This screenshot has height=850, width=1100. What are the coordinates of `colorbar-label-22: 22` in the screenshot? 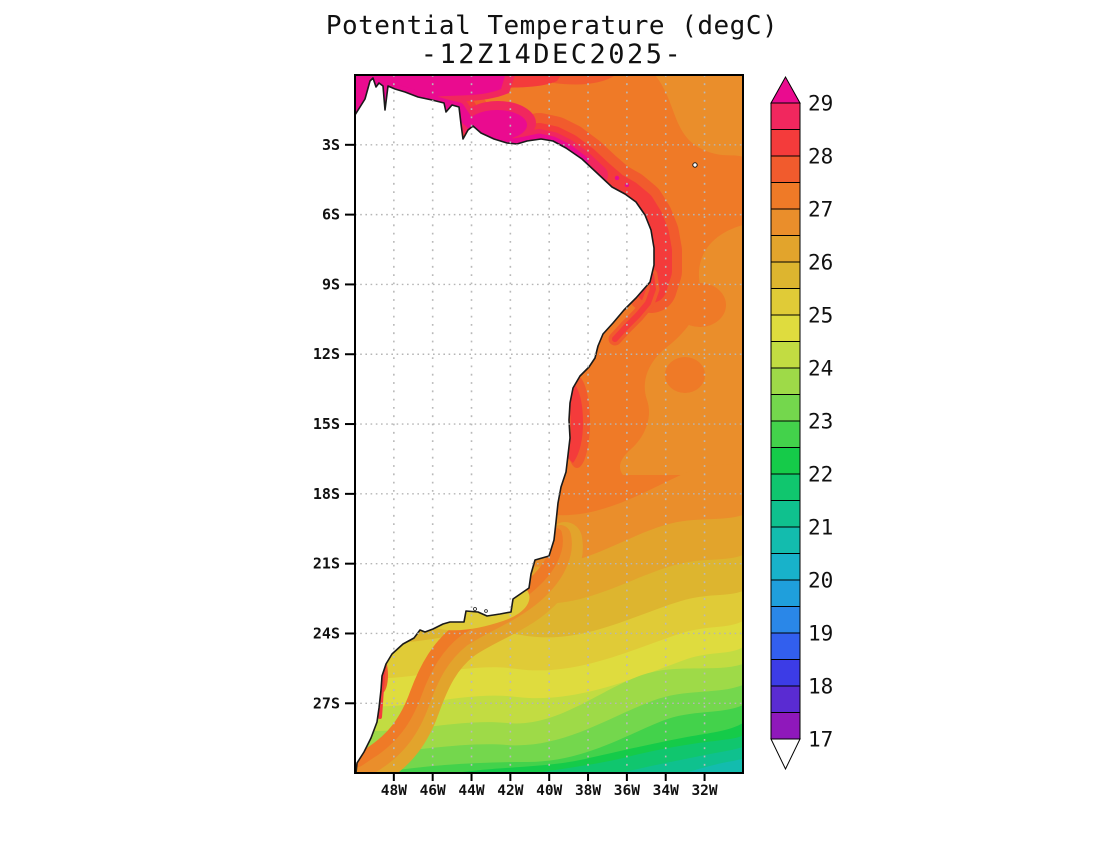 It's located at (820, 475).